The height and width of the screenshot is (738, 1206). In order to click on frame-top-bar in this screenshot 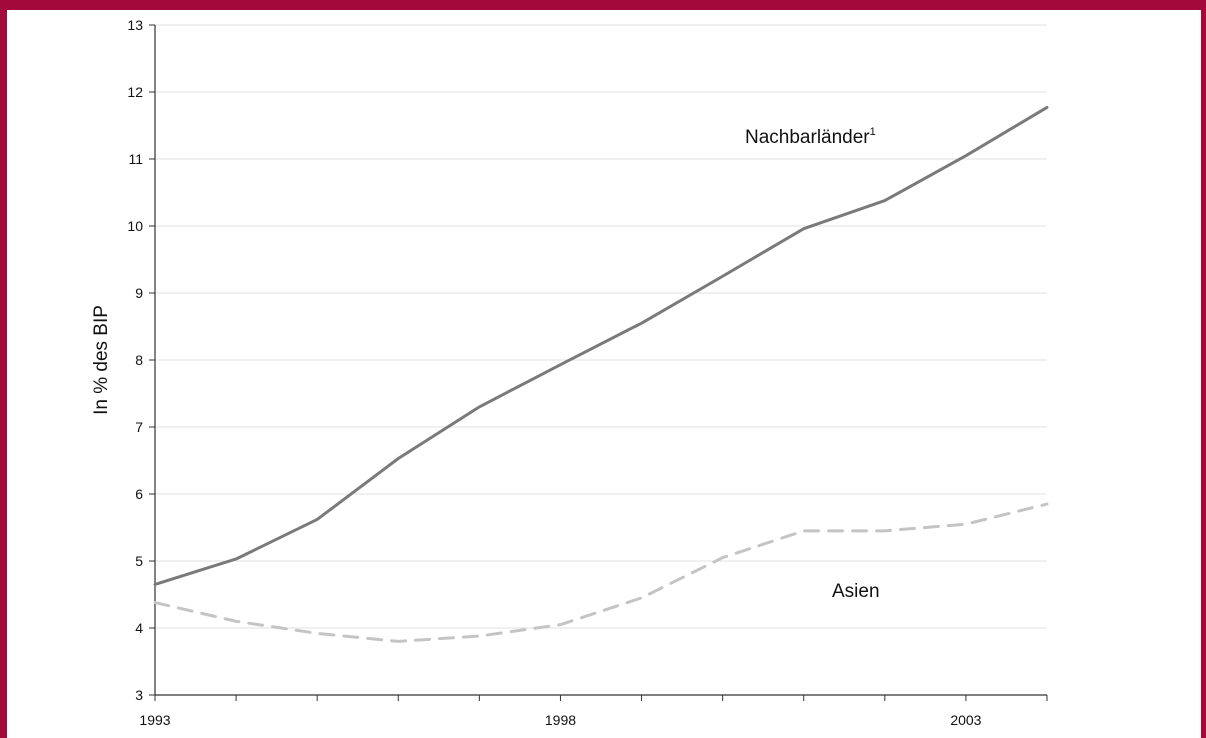, I will do `click(603, 5)`.